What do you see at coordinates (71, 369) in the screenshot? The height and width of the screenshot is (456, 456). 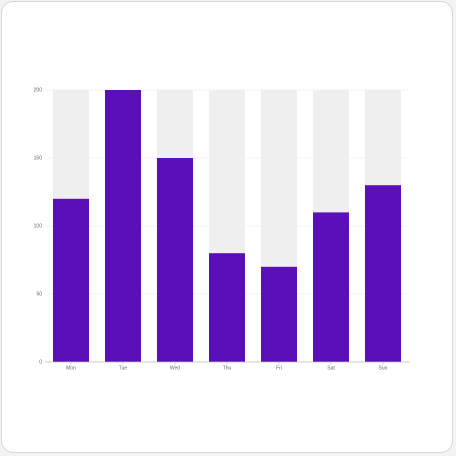 I see `x-tick-label: Mon` at bounding box center [71, 369].